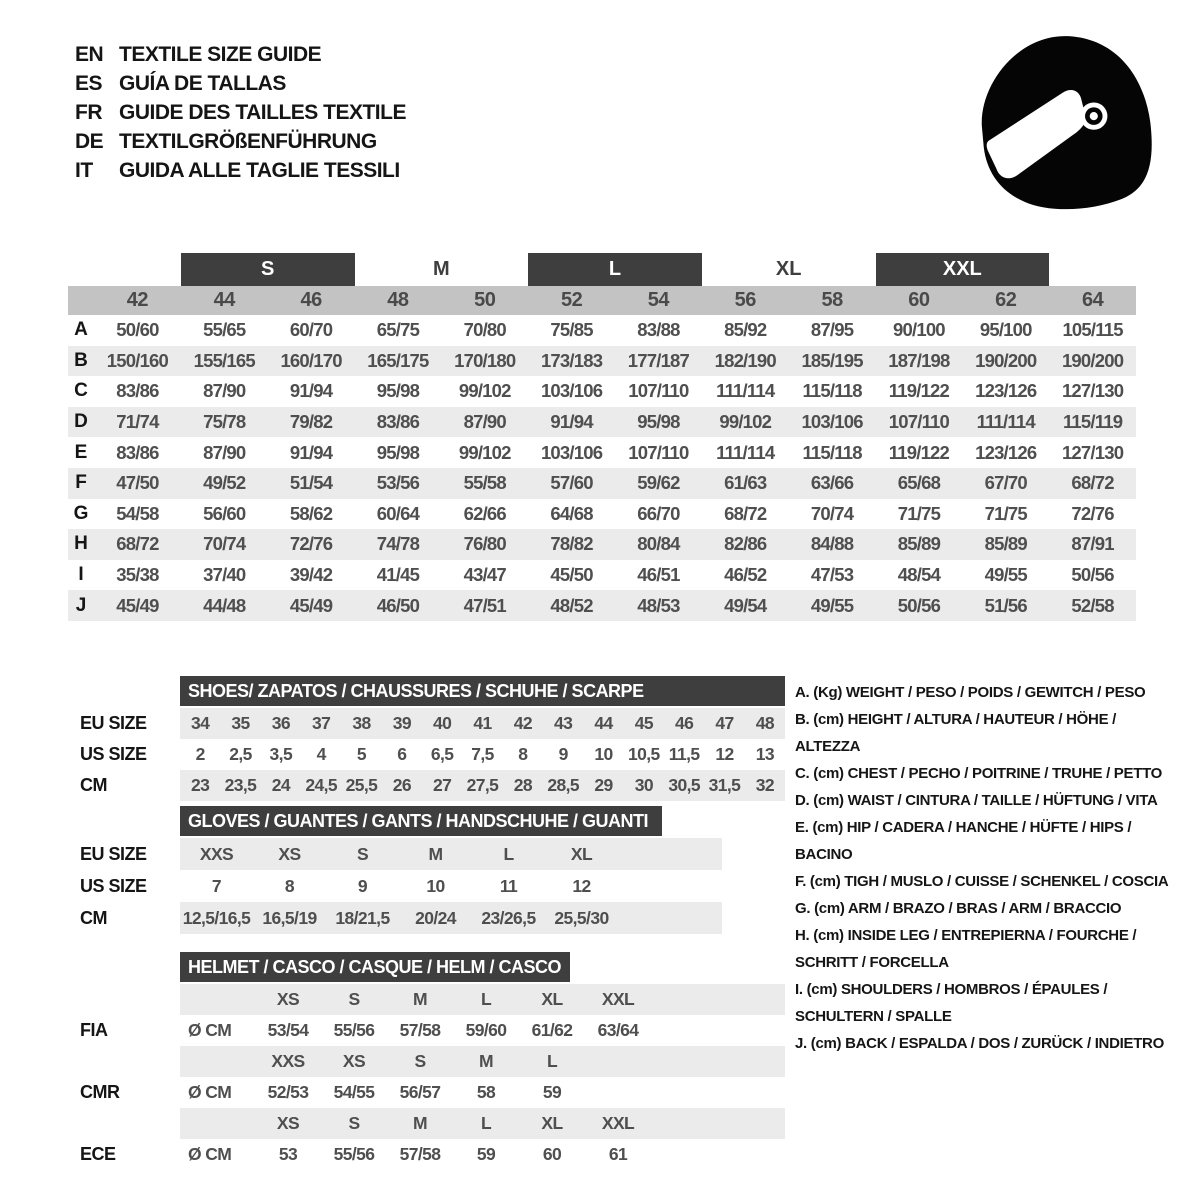  Describe the element at coordinates (442, 754) in the screenshot. I see `shoes-cell: 6,5` at that location.